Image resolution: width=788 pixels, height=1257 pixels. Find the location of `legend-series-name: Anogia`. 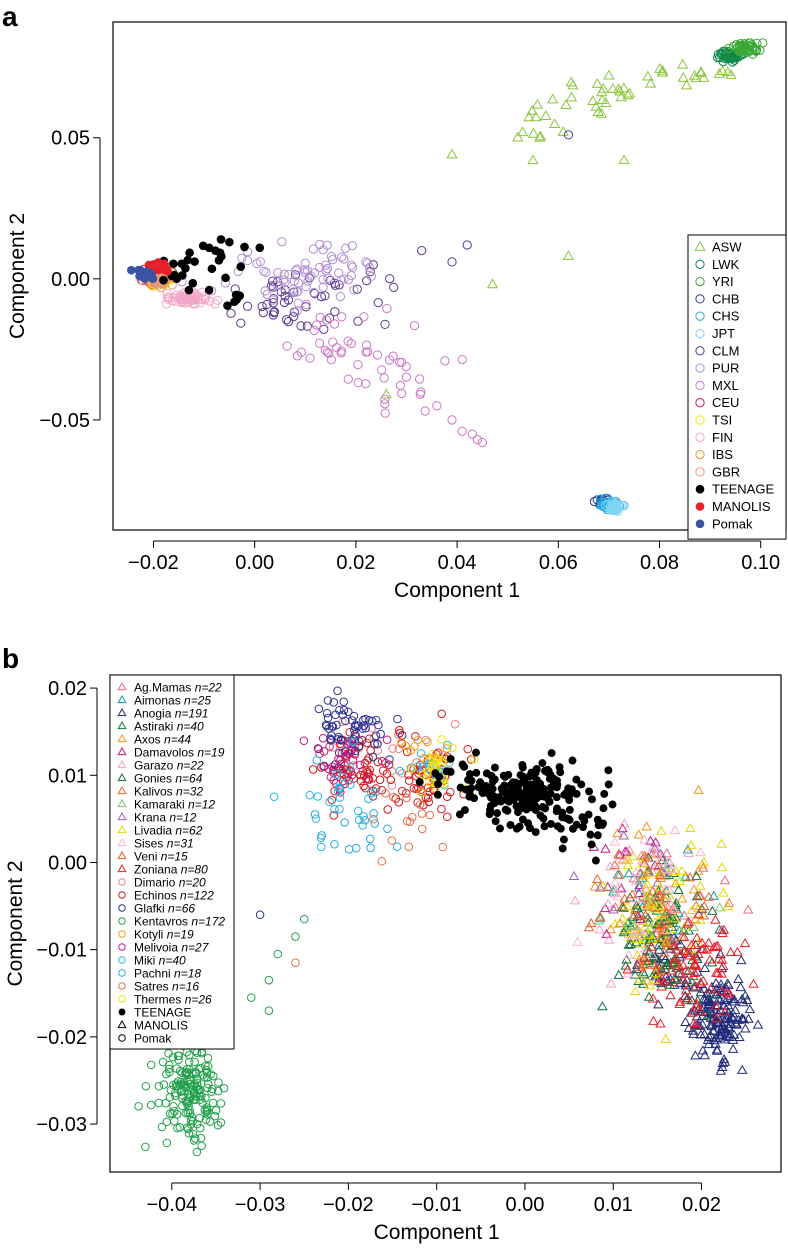

legend-series-name: Anogia is located at coordinates (153, 714).